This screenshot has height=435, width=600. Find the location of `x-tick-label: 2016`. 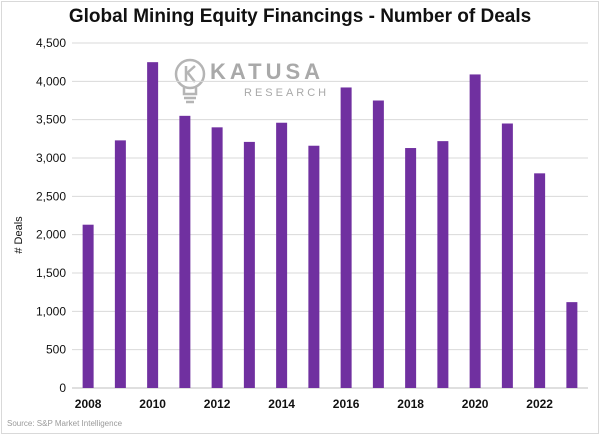

x-tick-label: 2016 is located at coordinates (346, 404).